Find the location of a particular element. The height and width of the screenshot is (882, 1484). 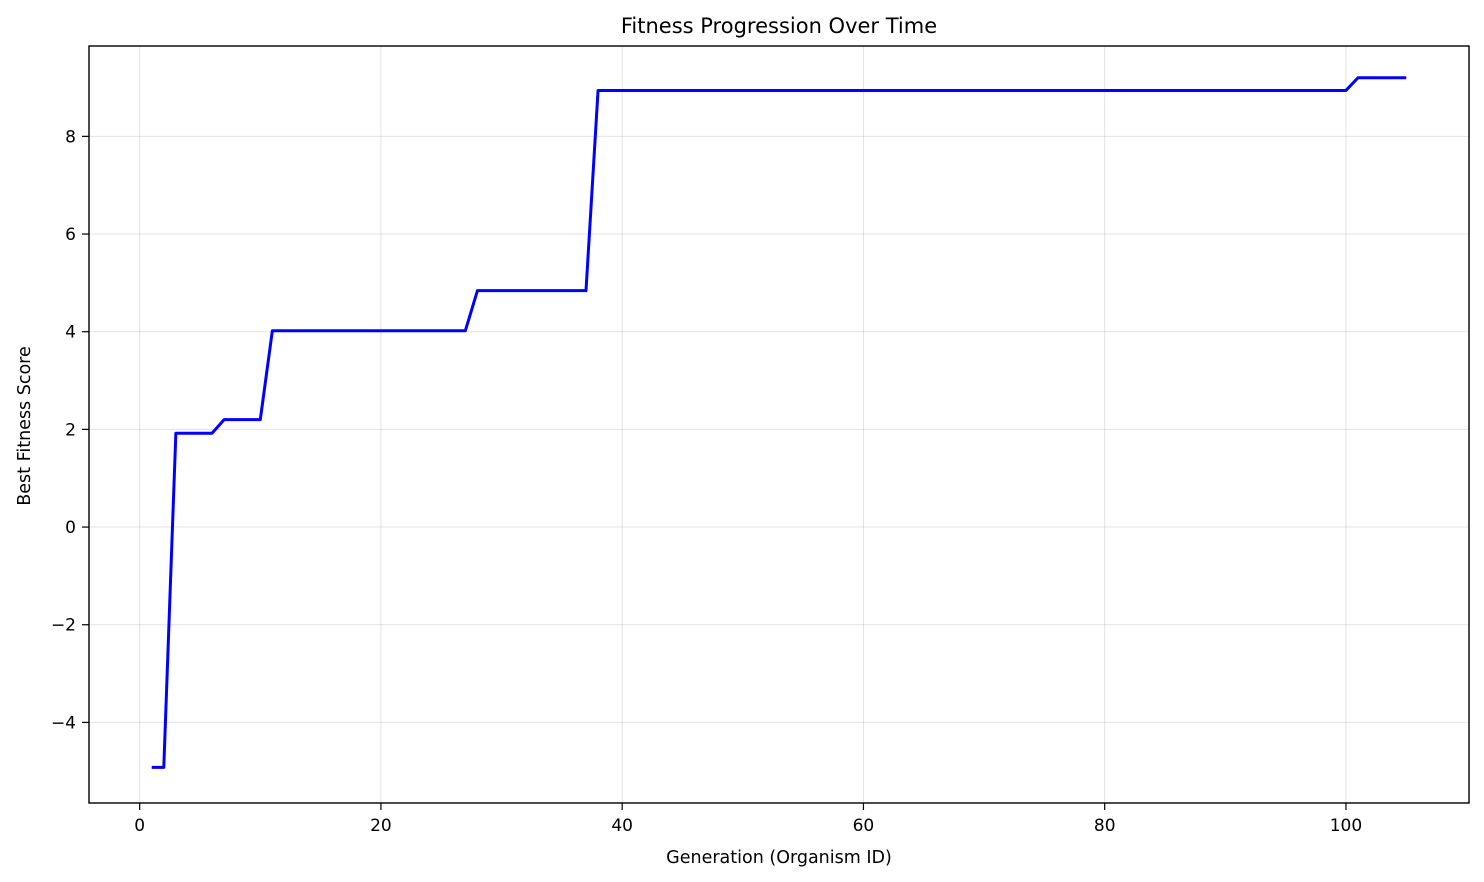

x-tick-label: 80 is located at coordinates (1105, 826).